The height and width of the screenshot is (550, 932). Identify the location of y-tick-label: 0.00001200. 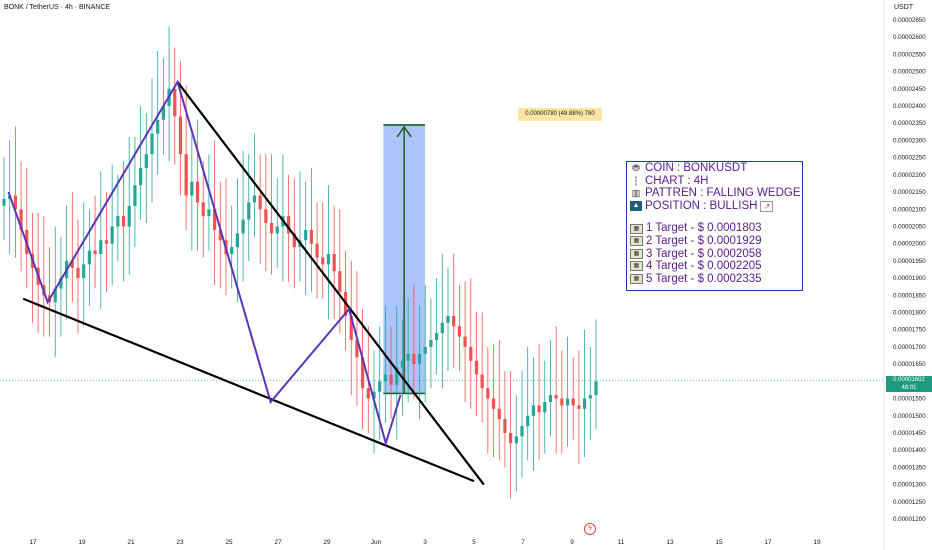
(909, 519).